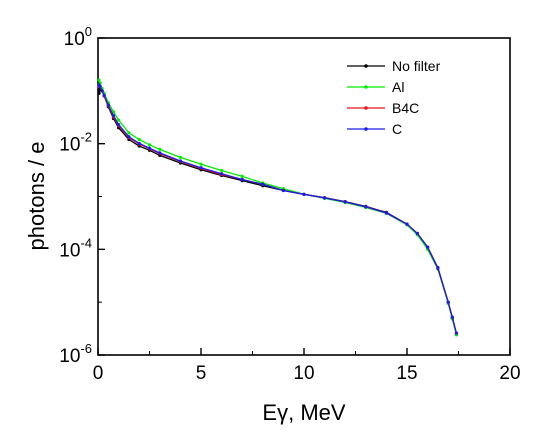 The image size is (533, 440). Describe the element at coordinates (406, 373) in the screenshot. I see `x-tick-label: 15` at that location.